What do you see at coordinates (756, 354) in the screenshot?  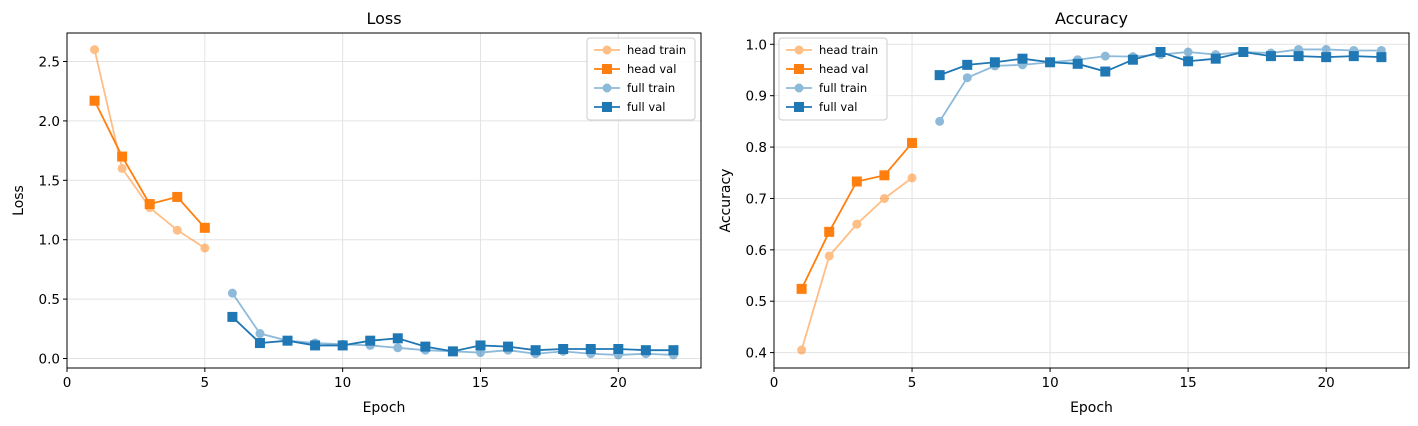 I see `y-tick-label: 0.4` at bounding box center [756, 354].